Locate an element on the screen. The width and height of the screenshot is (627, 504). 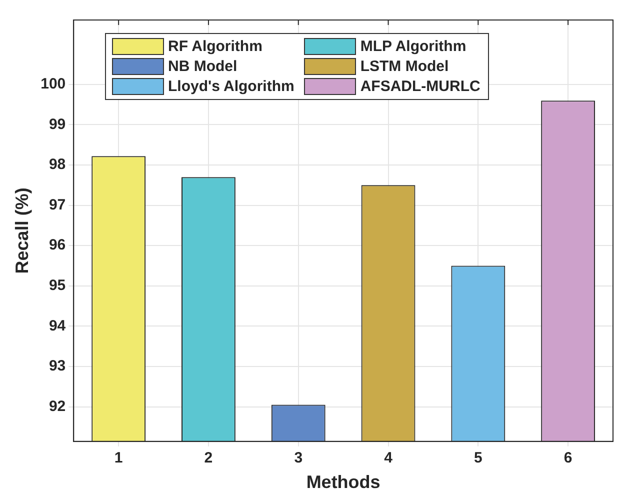
x-tick-label: 1 is located at coordinates (118, 458).